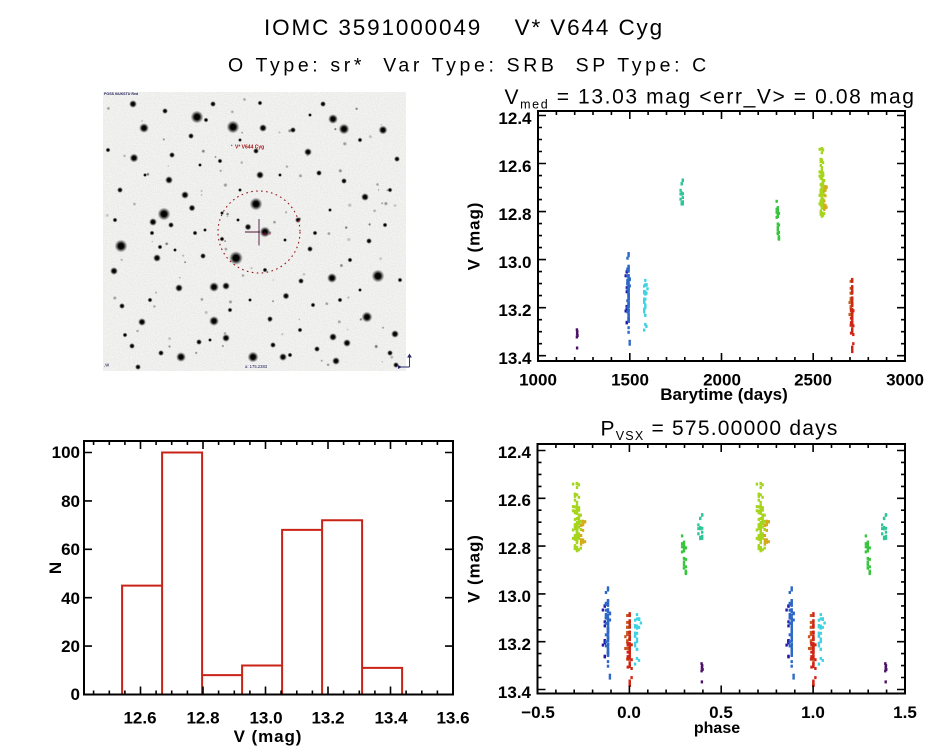  I want to click on svg-text: 1.0, so click(813, 712).